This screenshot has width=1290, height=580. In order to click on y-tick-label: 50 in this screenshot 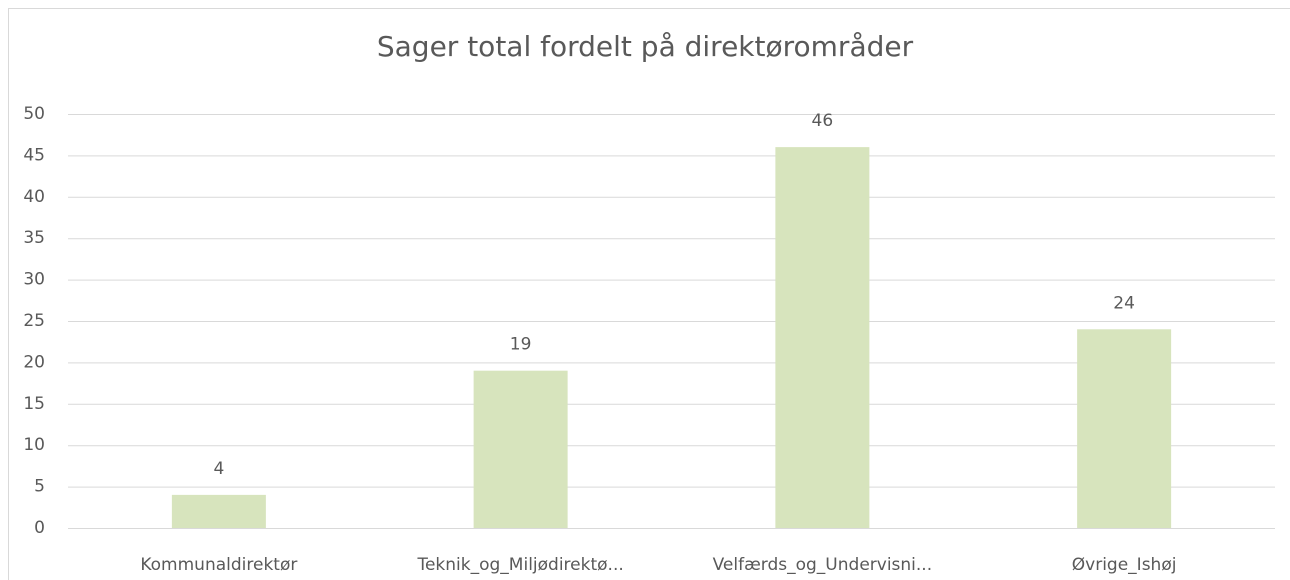, I will do `click(34, 114)`.